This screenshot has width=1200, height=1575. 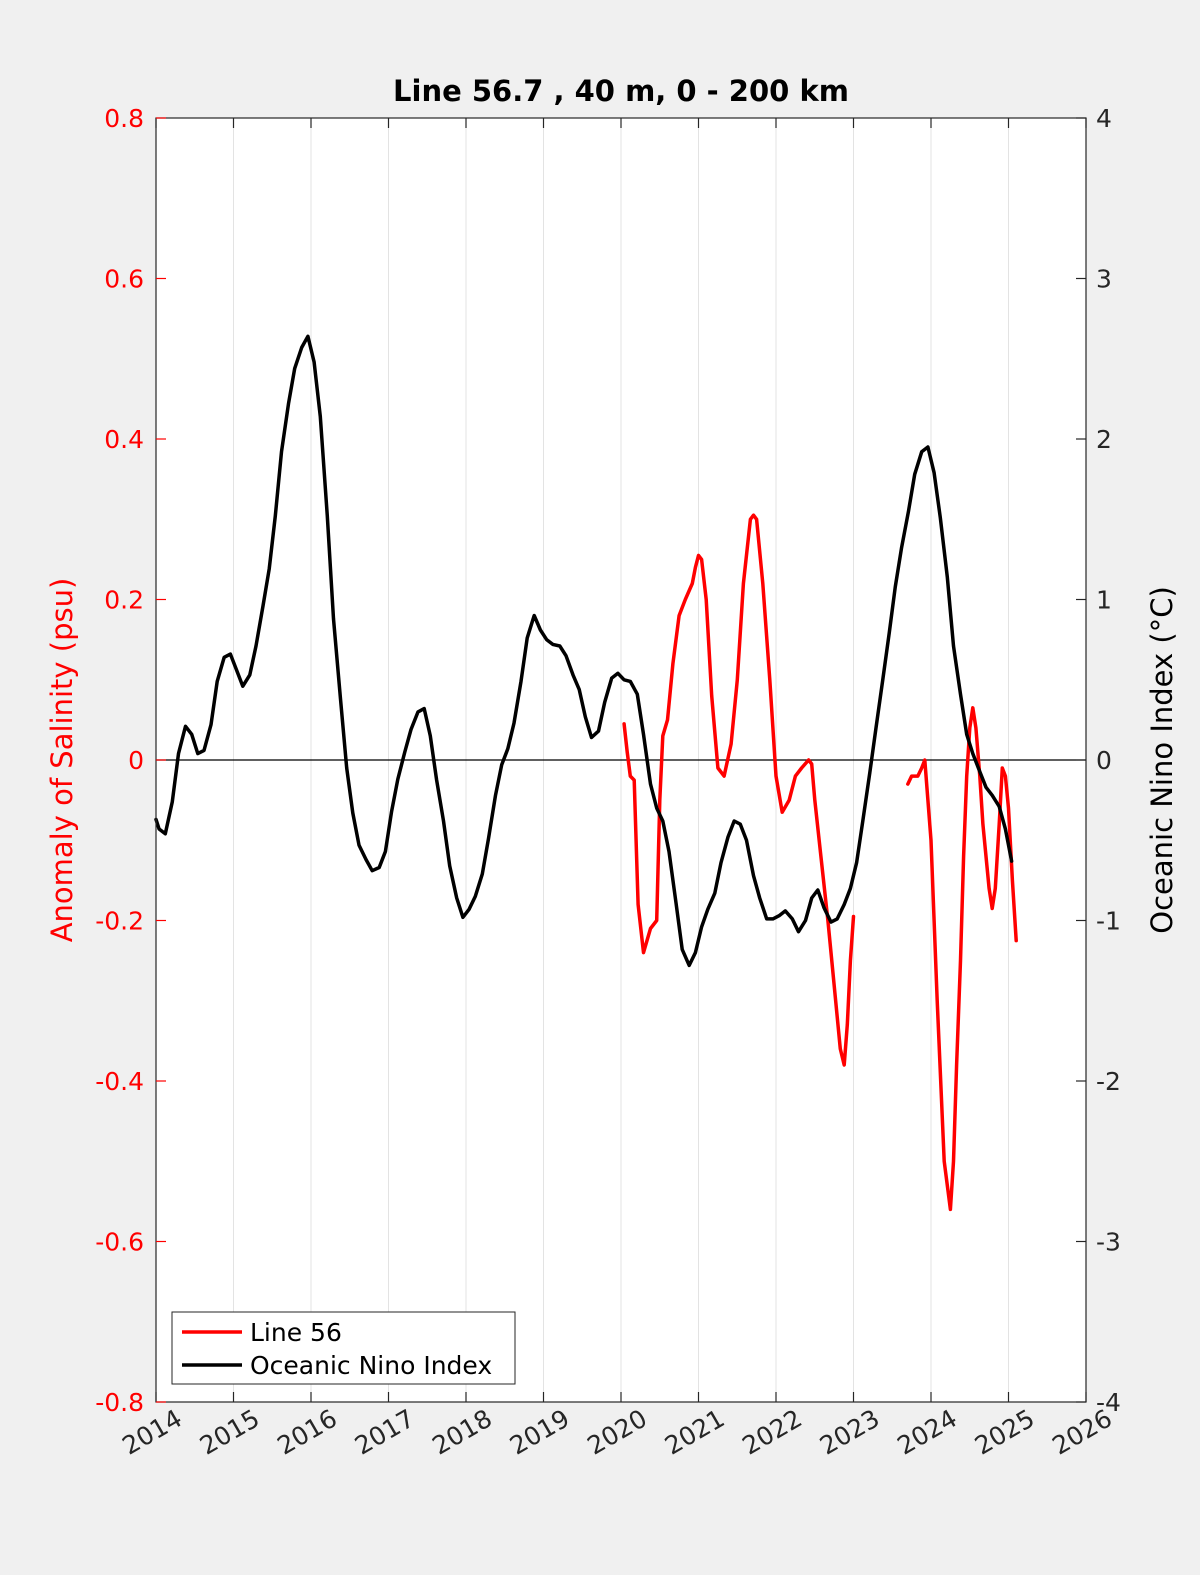 What do you see at coordinates (1108, 921) in the screenshot?
I see `y-right-tick-label: -1` at bounding box center [1108, 921].